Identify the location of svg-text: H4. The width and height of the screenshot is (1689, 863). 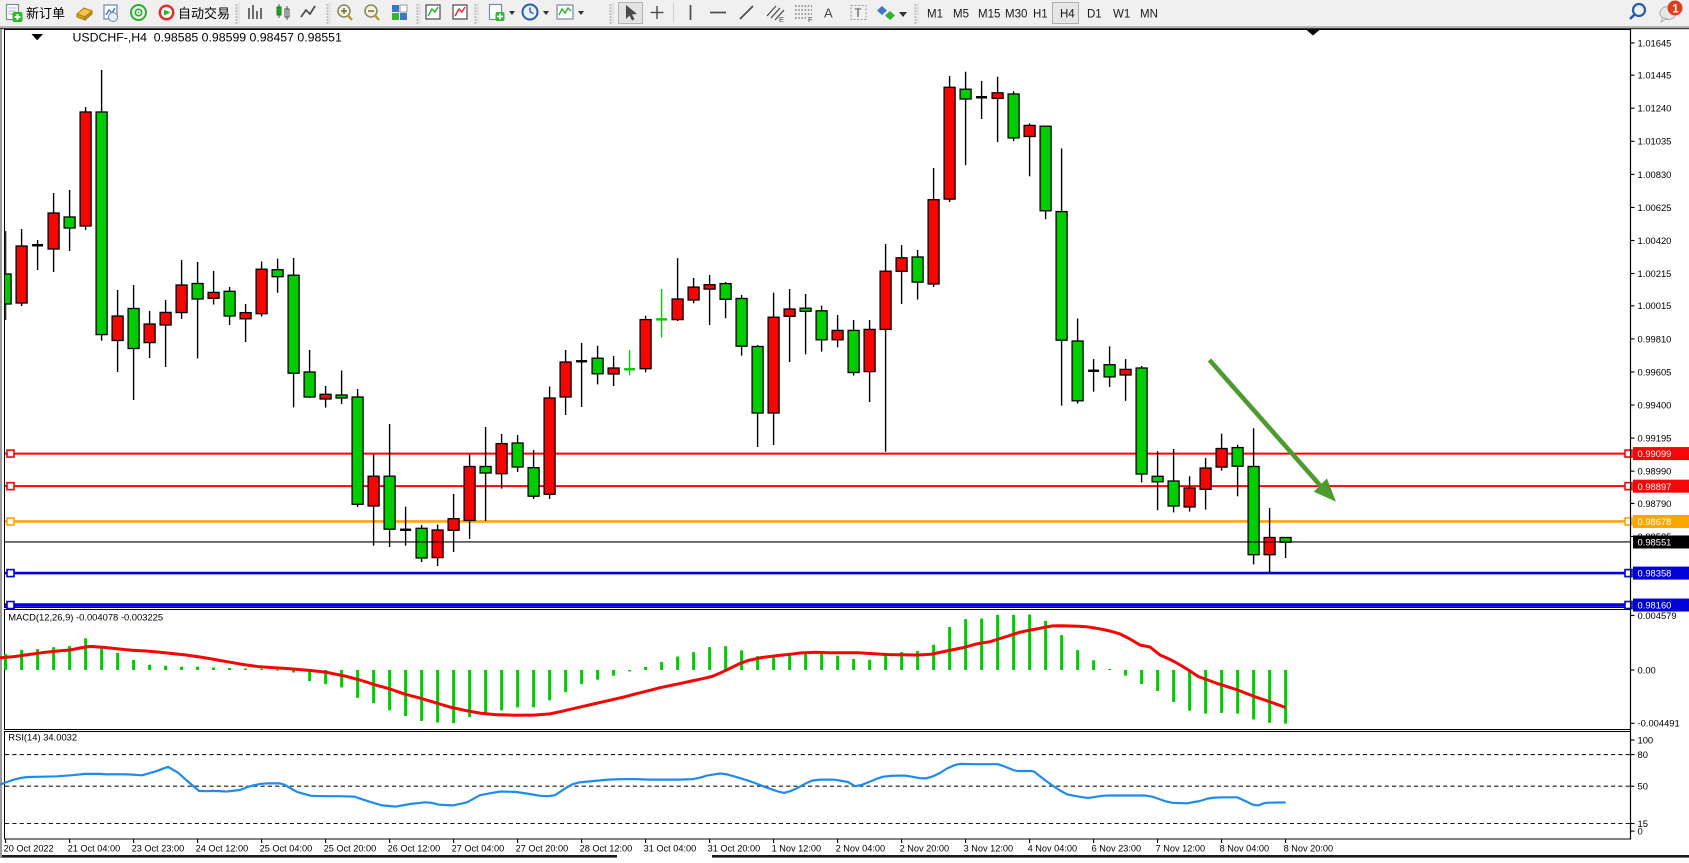
(1067, 15).